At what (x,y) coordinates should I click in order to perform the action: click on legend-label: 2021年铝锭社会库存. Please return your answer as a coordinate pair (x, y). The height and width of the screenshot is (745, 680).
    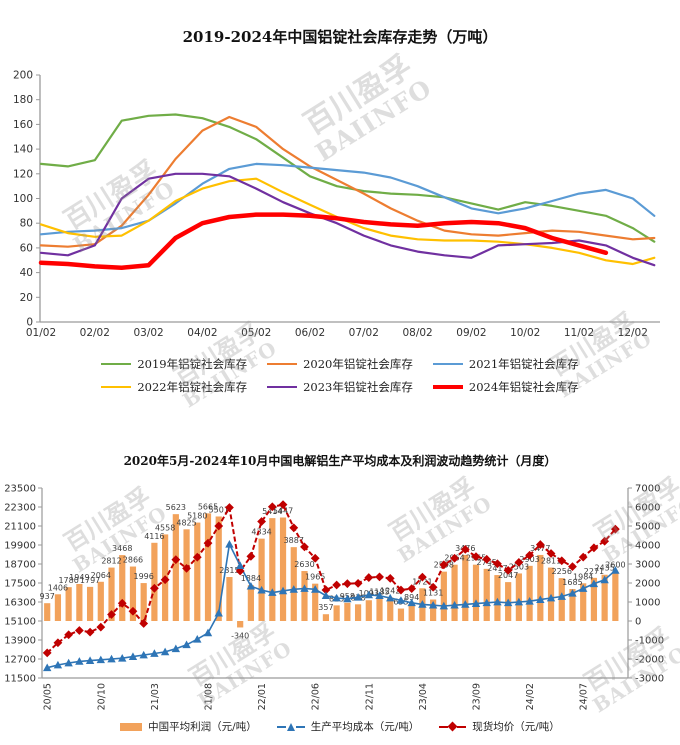
    Looking at the image, I should click on (523, 364).